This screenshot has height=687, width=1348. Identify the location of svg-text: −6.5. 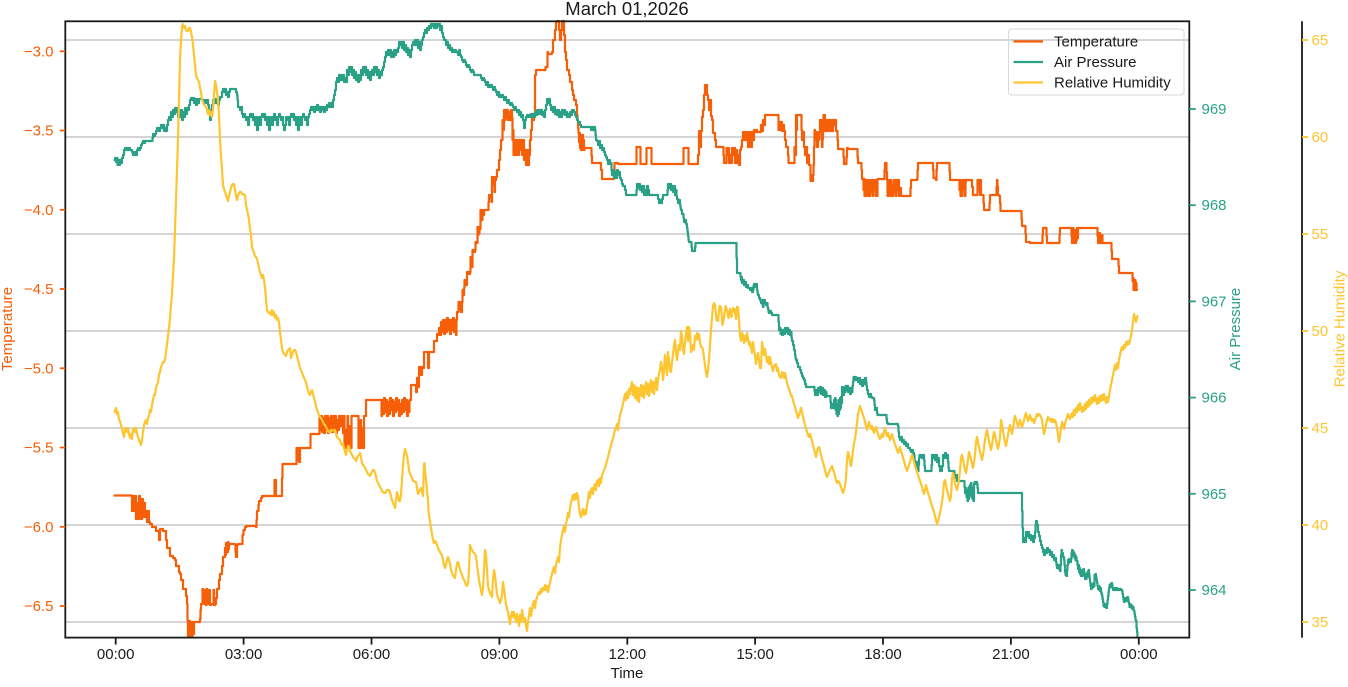
(39, 606).